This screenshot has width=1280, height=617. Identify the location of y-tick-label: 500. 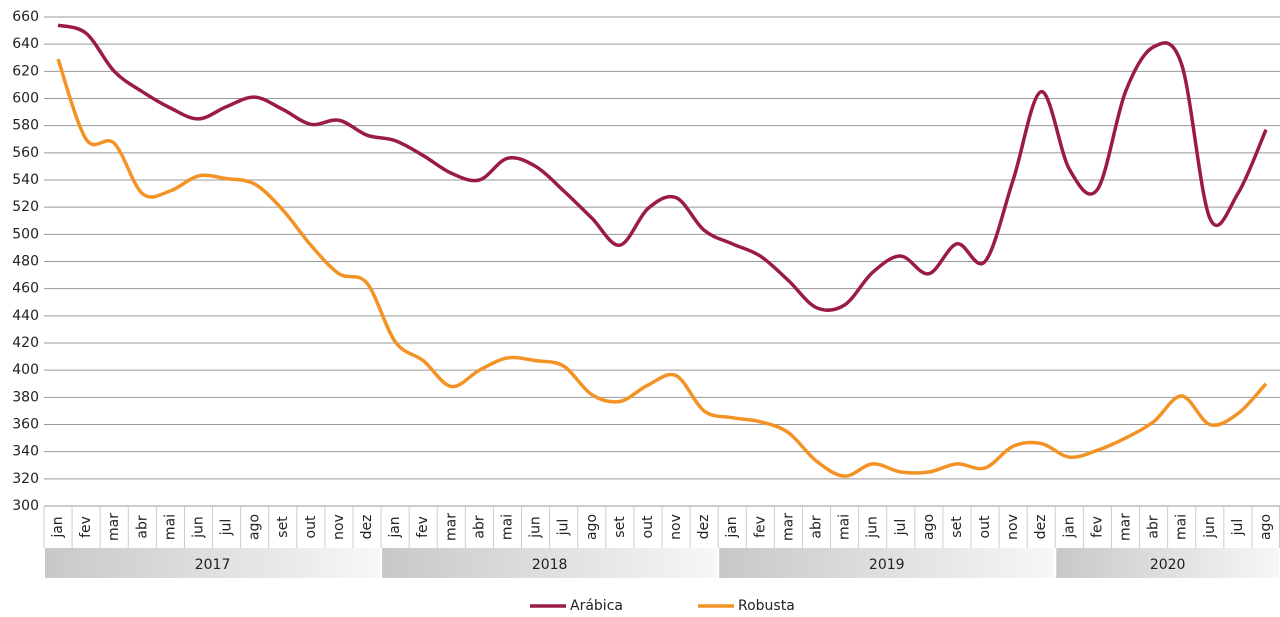
(25, 234).